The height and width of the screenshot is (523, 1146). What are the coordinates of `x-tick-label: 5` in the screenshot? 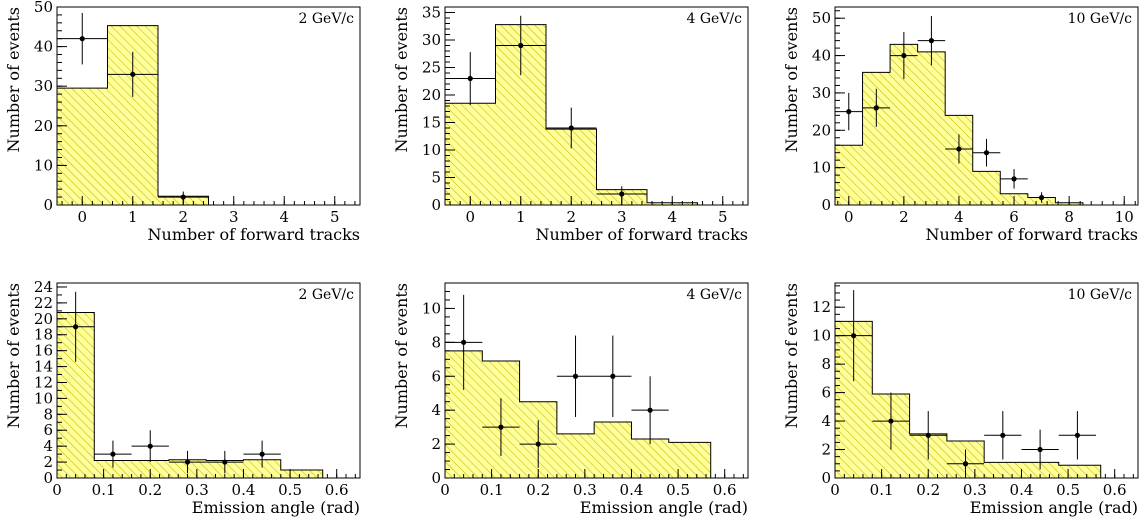 It's located at (723, 217).